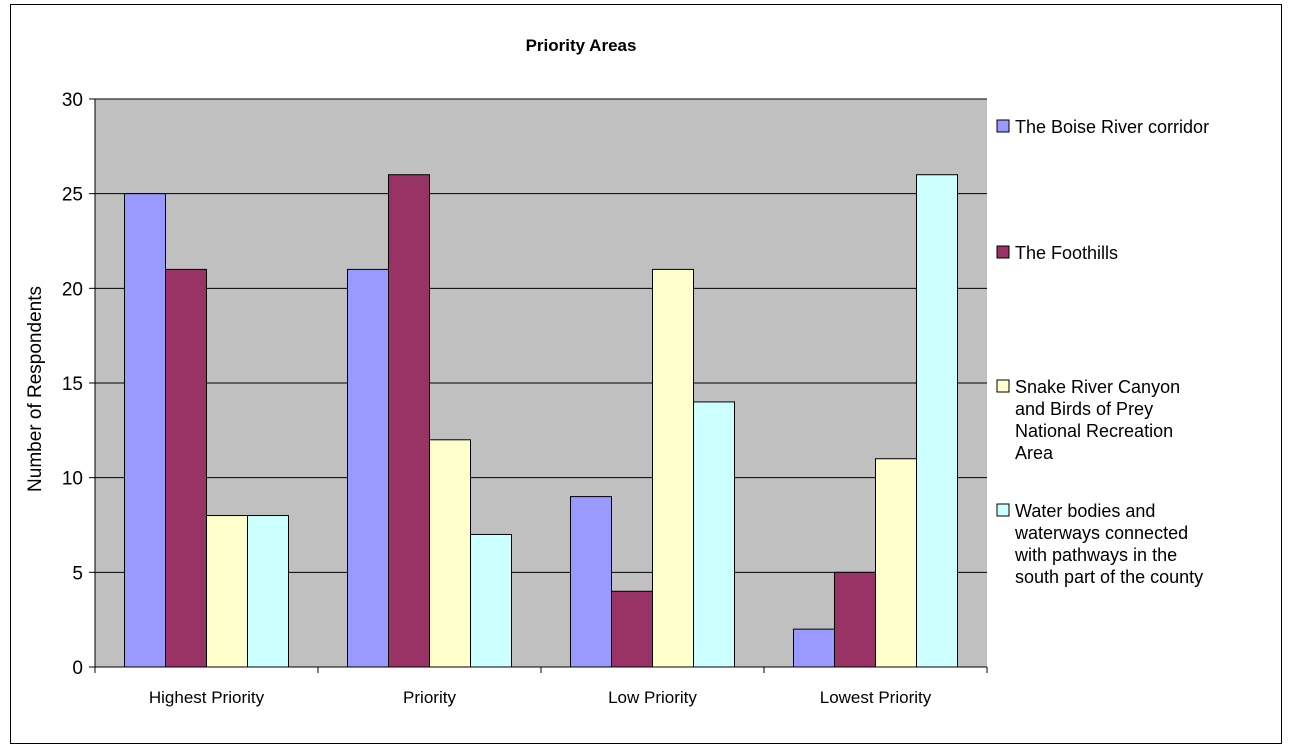 This screenshot has width=1296, height=744. I want to click on legend-label: Snake River Canyon, so click(1097, 387).